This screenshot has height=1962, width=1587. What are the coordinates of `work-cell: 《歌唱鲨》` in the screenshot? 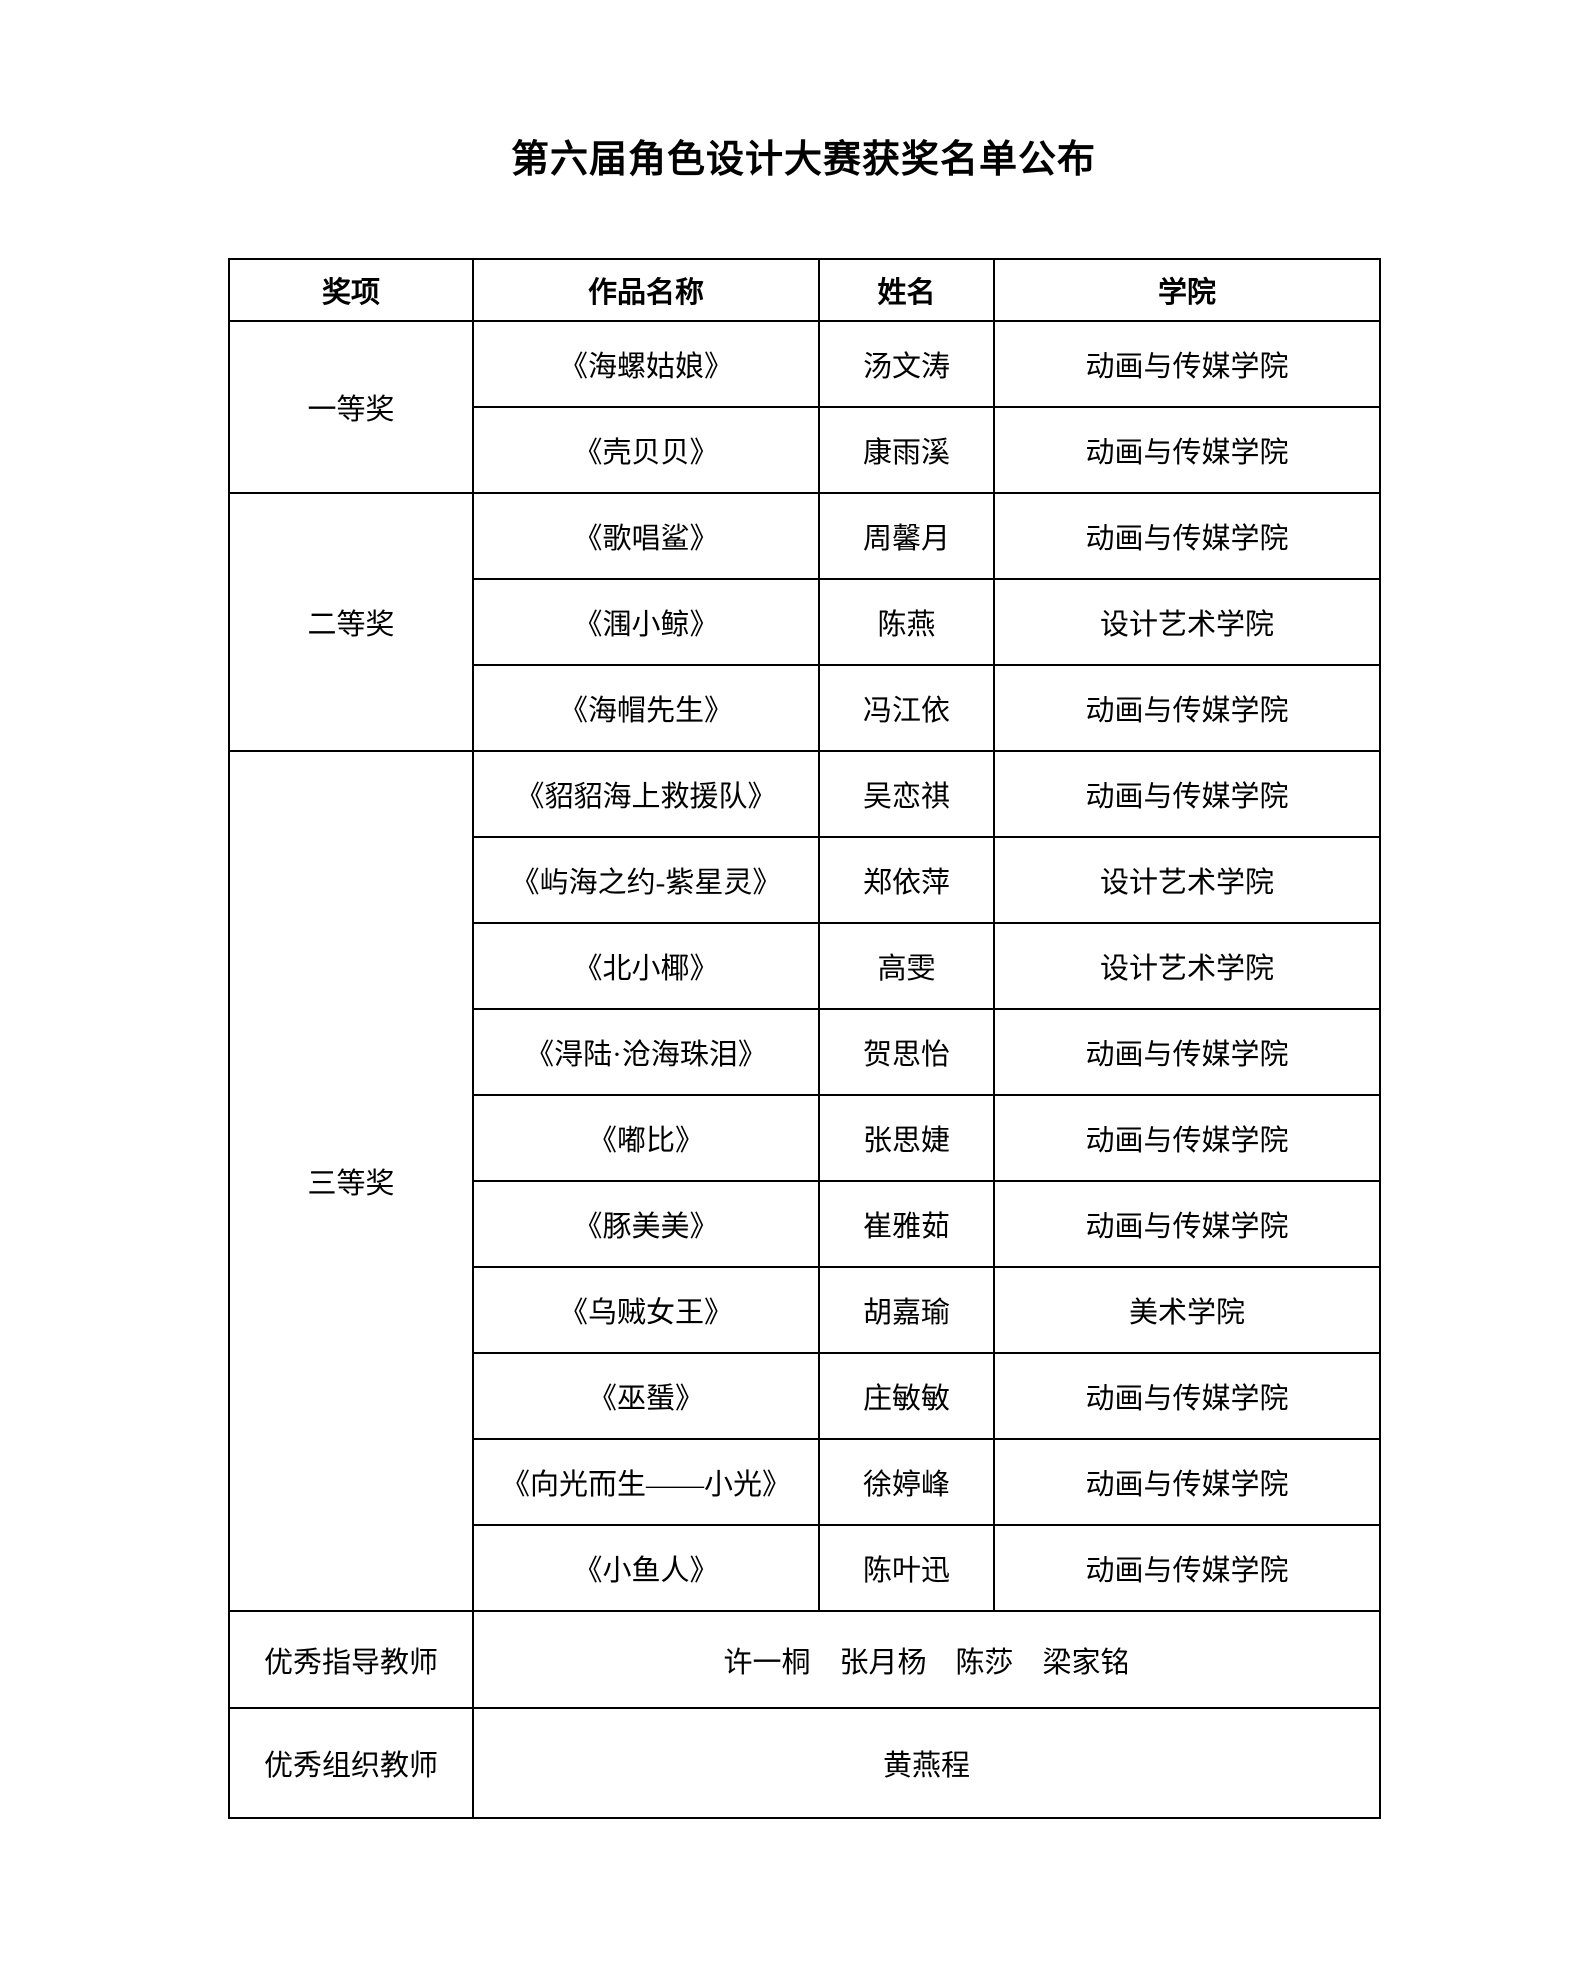 It's located at (646, 536).